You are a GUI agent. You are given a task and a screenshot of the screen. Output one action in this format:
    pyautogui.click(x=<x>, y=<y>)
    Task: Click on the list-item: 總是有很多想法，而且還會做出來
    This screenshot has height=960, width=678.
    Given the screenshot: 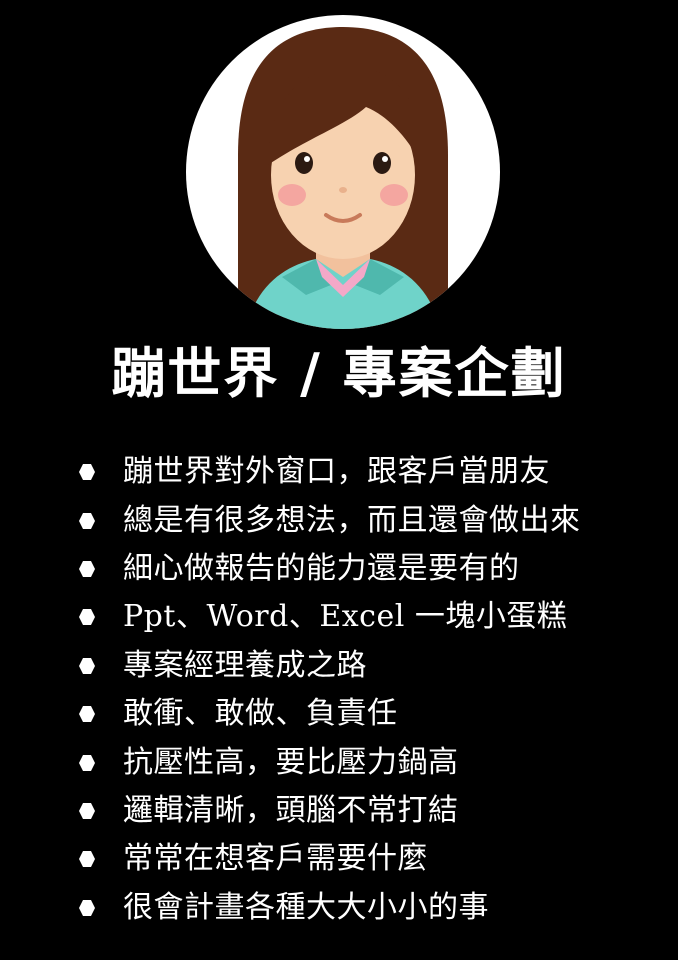 What is the action you would take?
    pyautogui.click(x=368, y=520)
    